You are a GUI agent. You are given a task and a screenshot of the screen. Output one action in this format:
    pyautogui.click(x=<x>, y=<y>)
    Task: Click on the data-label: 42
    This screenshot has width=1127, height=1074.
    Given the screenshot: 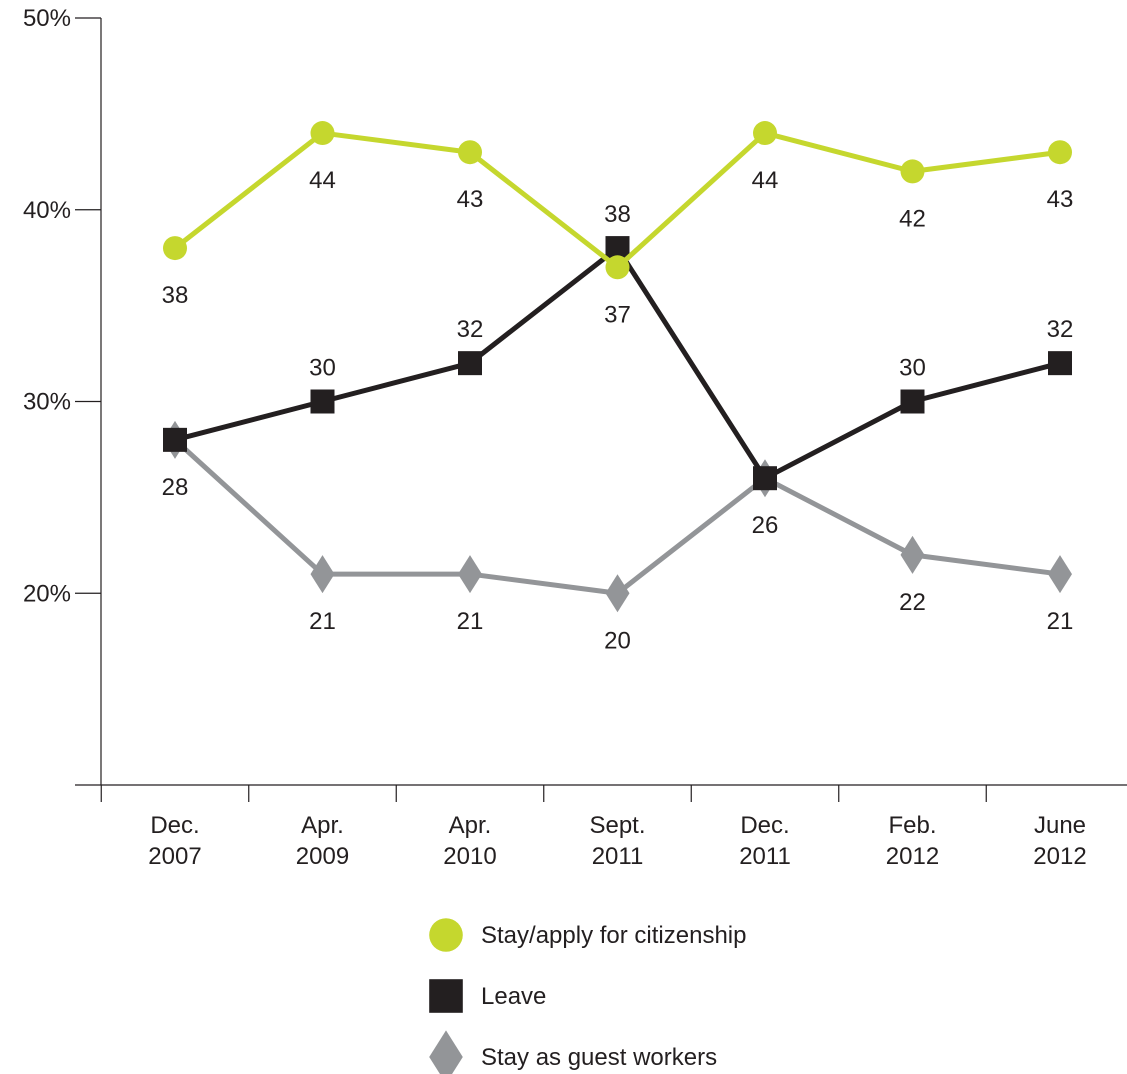 What is the action you would take?
    pyautogui.click(x=912, y=218)
    